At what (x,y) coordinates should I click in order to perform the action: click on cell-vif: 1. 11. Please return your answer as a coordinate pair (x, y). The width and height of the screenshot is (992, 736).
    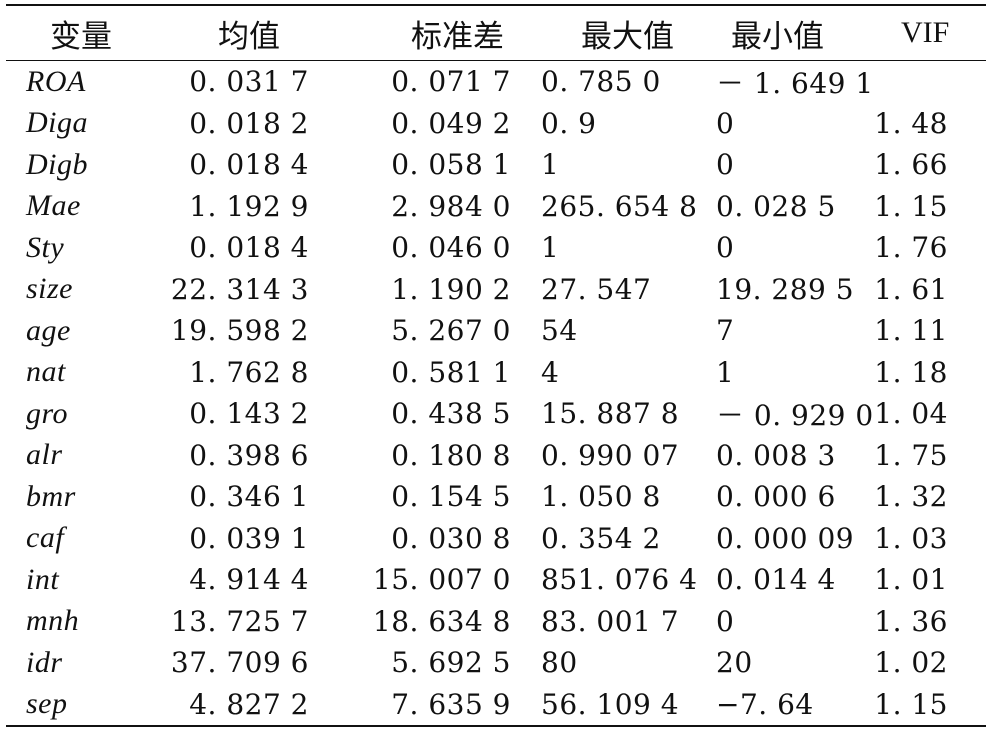
    Looking at the image, I should click on (911, 331).